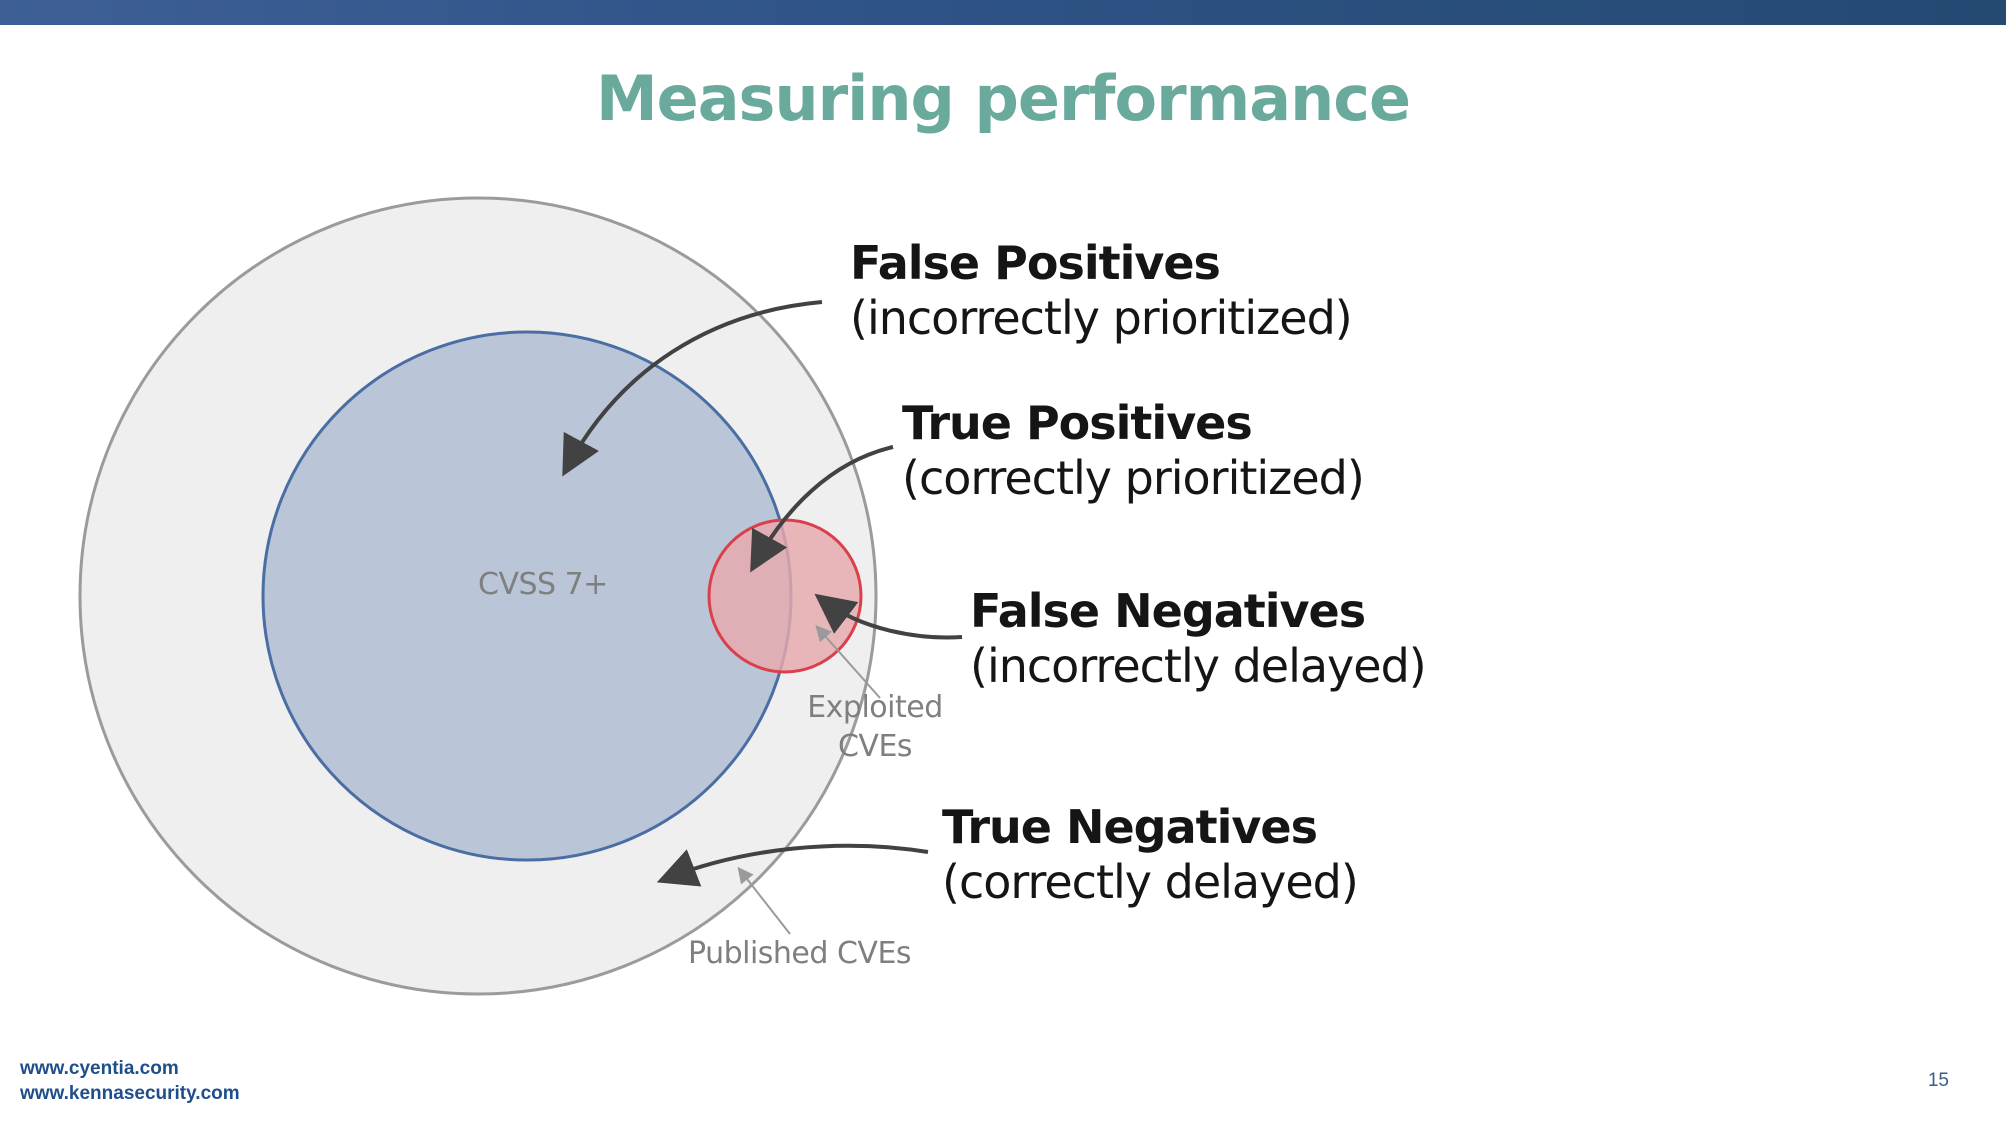  Describe the element at coordinates (1938, 1080) in the screenshot. I see `page-number: 15` at that location.